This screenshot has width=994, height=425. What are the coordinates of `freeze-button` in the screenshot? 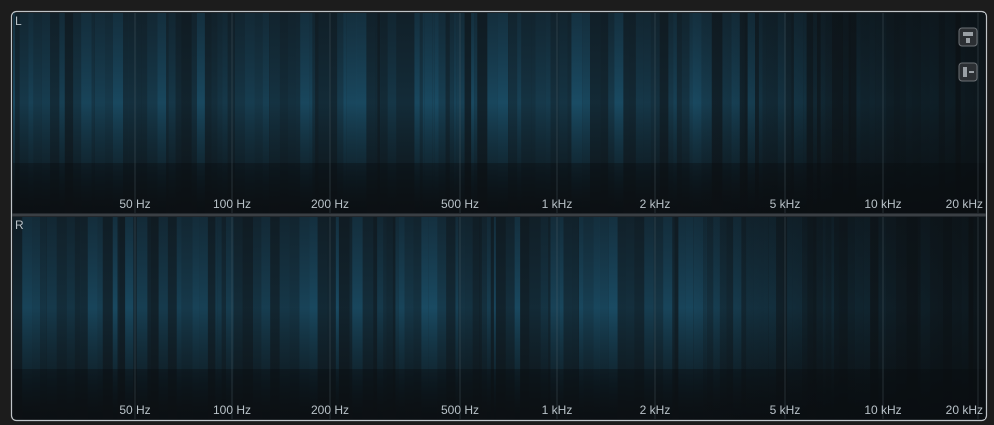 It's located at (968, 37).